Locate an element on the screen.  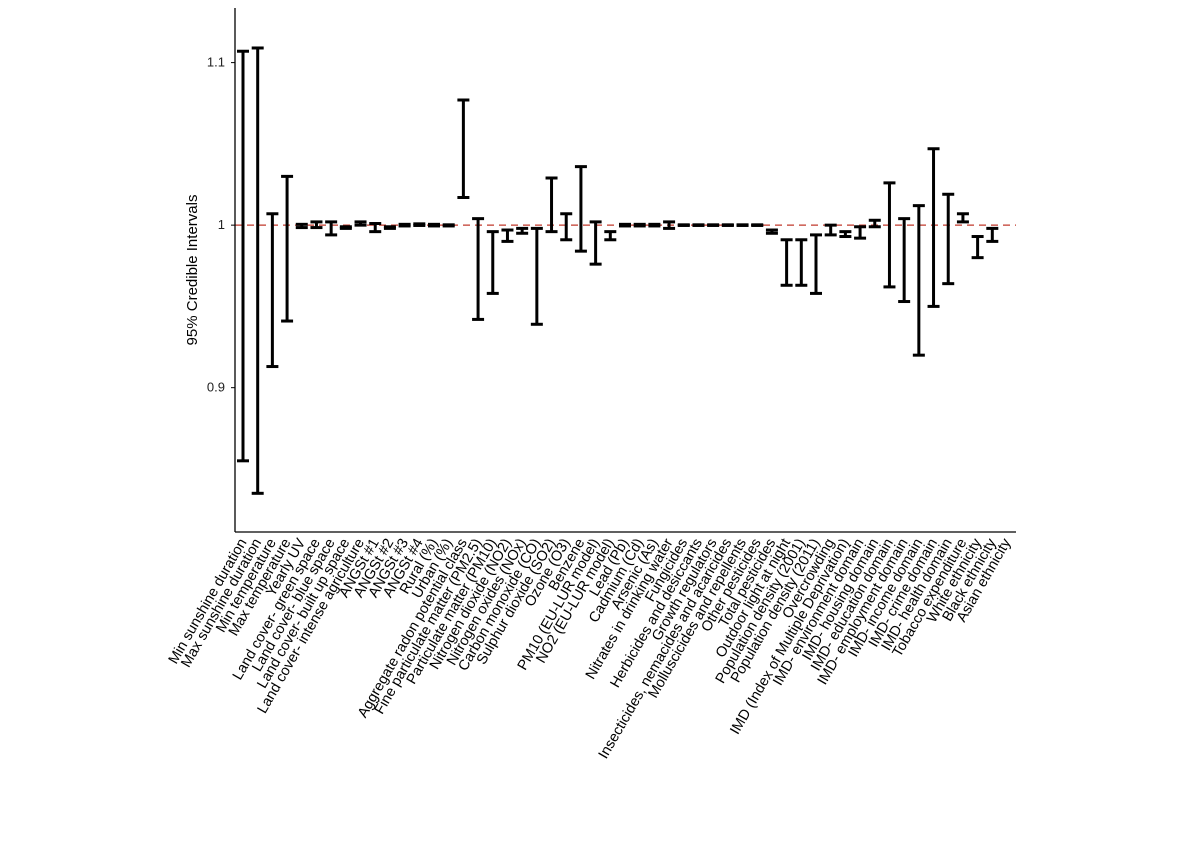
y-tick-label: 1.1 is located at coordinates (216, 62).